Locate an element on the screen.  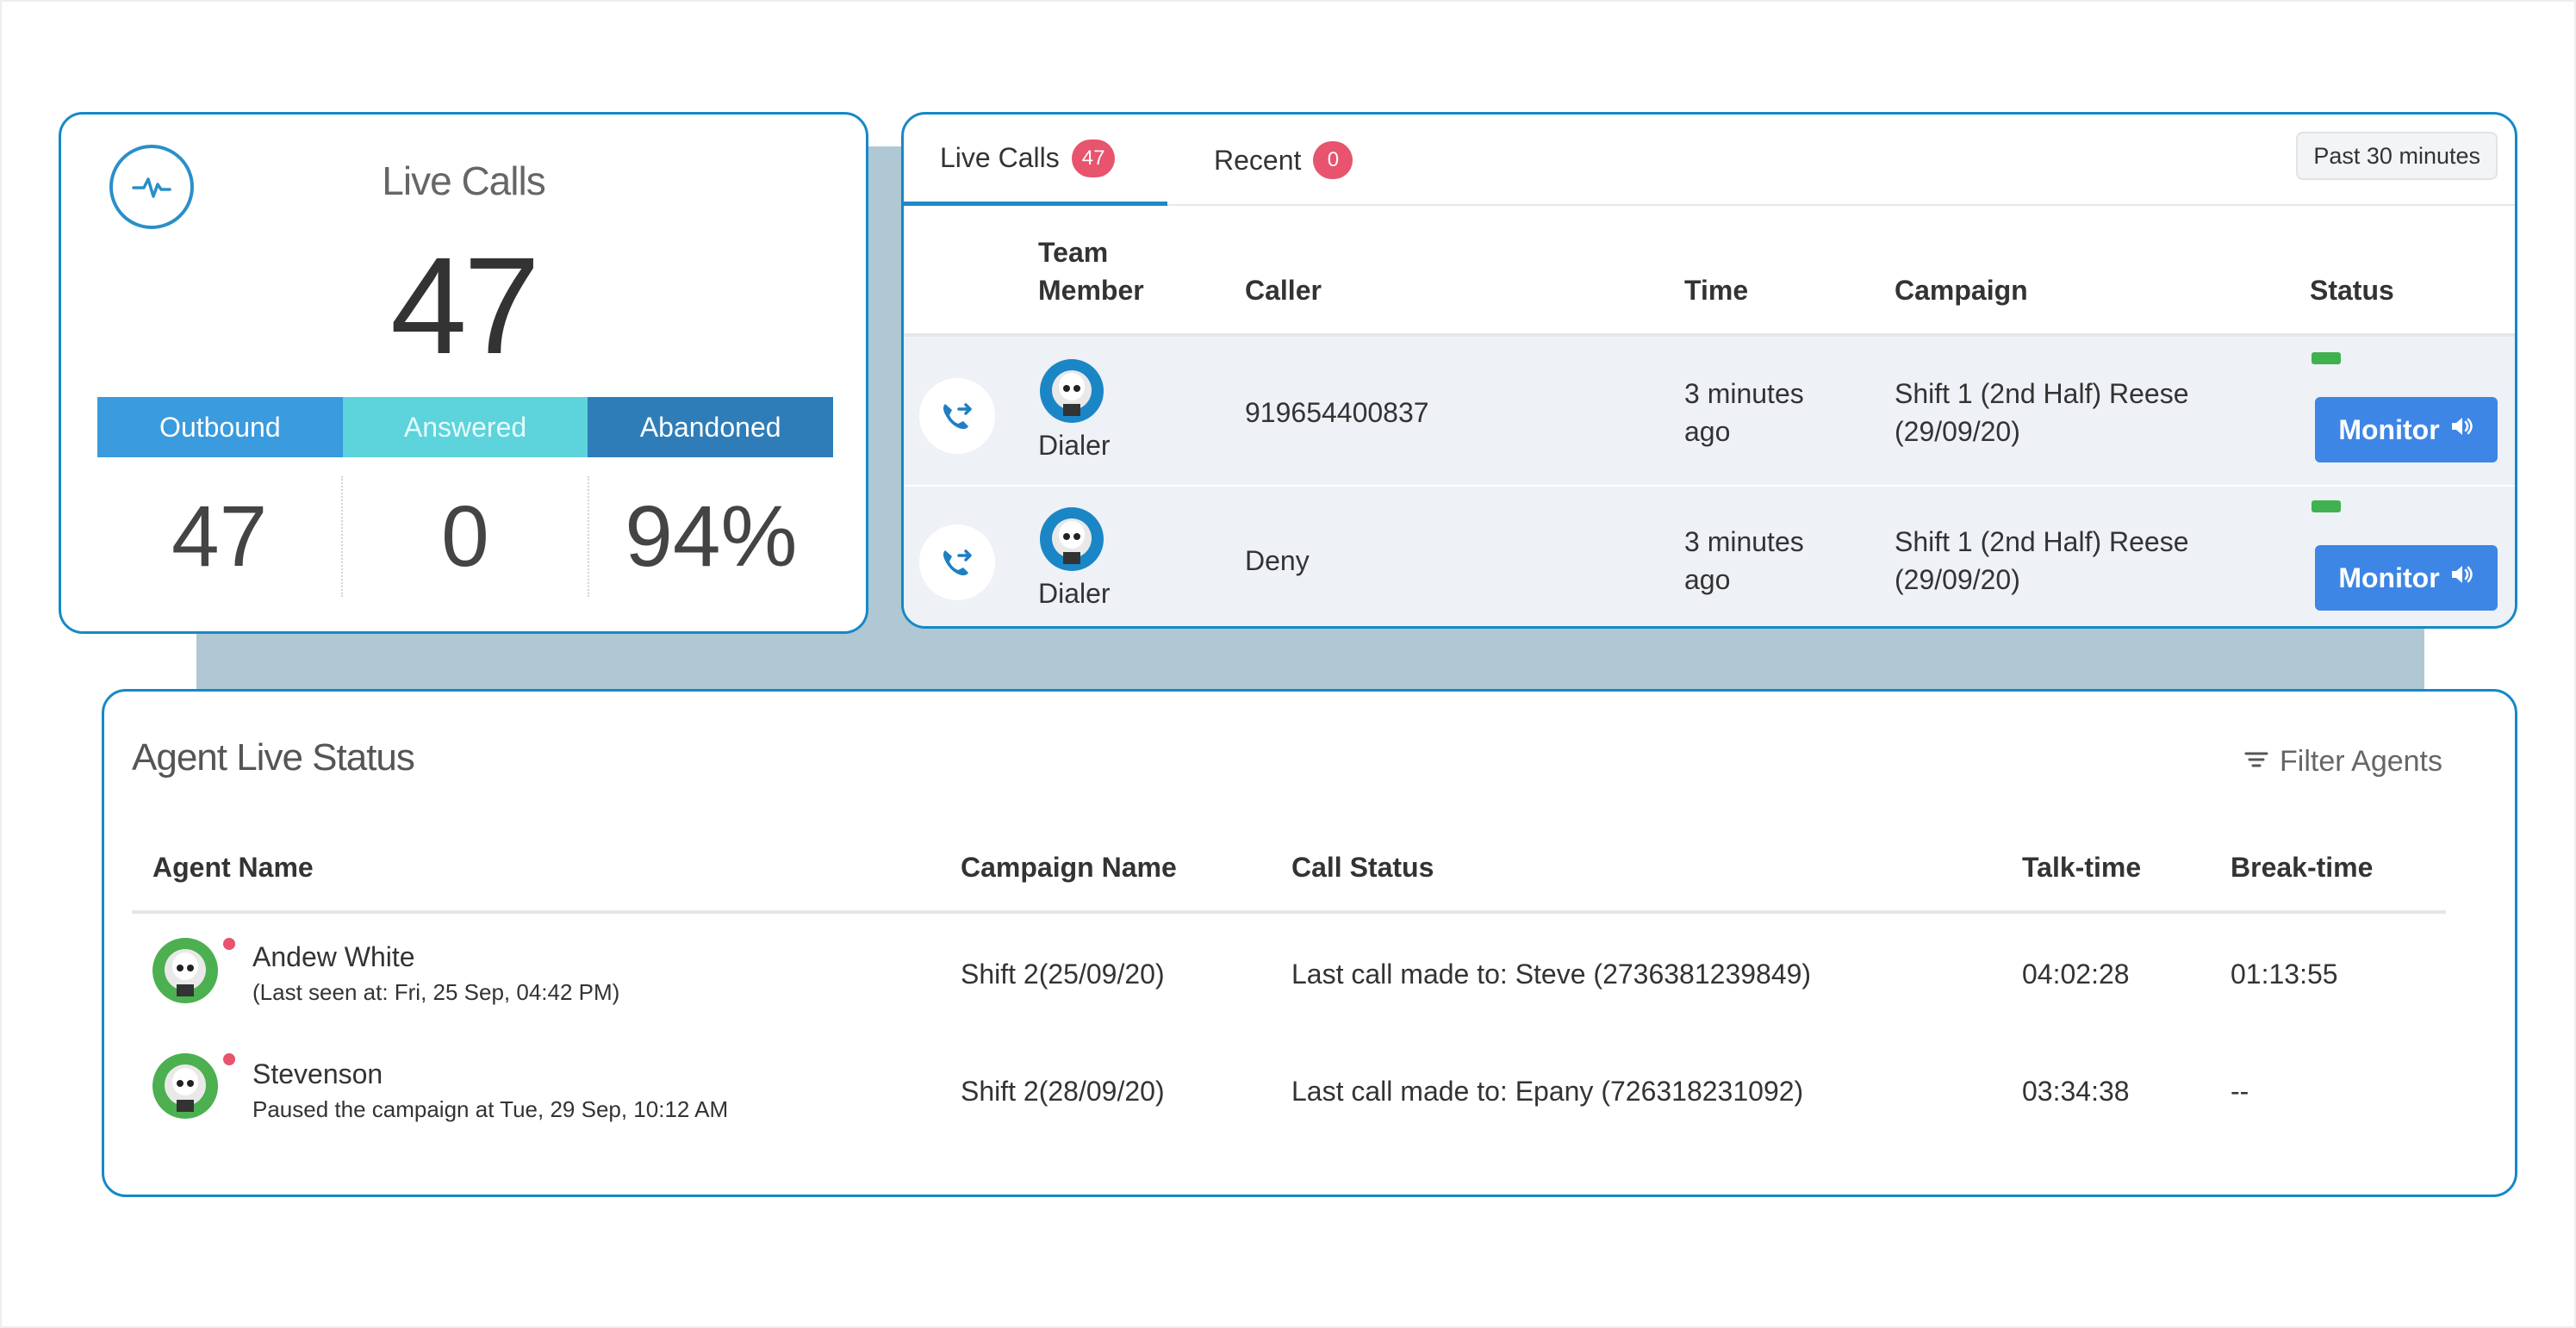
agent-name: Stevenson is located at coordinates (317, 1073).